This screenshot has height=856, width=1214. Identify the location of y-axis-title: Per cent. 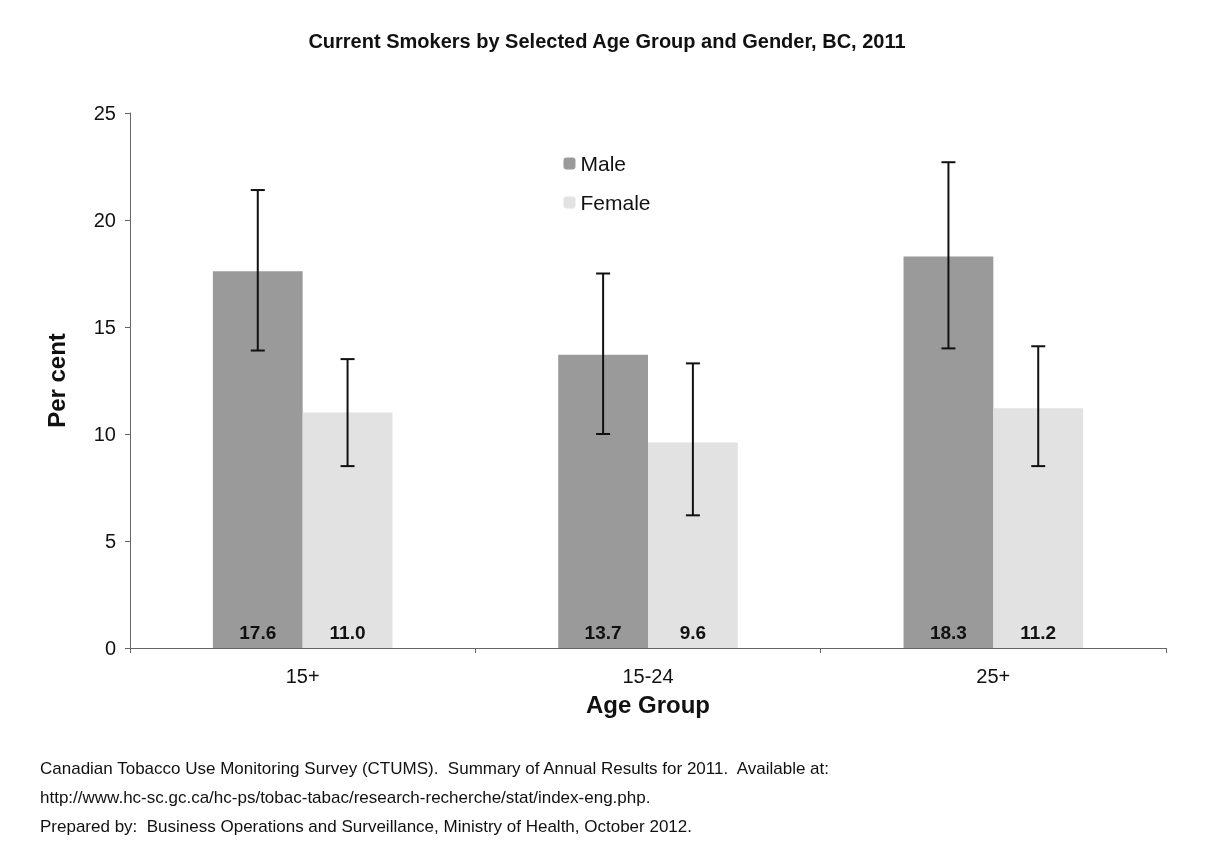
(56, 380).